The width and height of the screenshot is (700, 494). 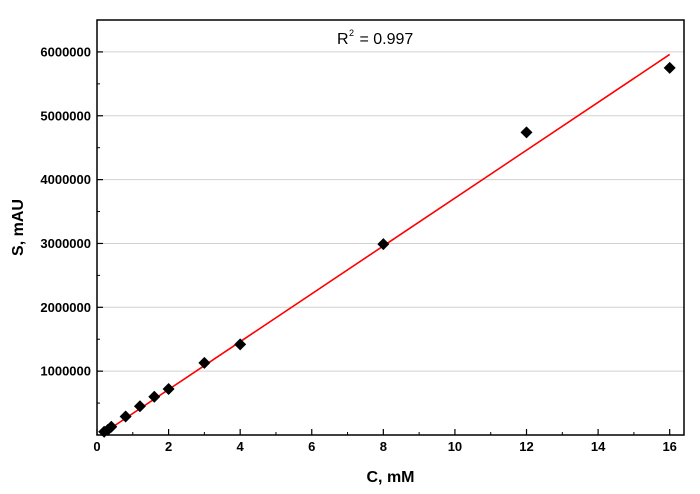 I want to click on annotation-superscript: 2, so click(x=351, y=33).